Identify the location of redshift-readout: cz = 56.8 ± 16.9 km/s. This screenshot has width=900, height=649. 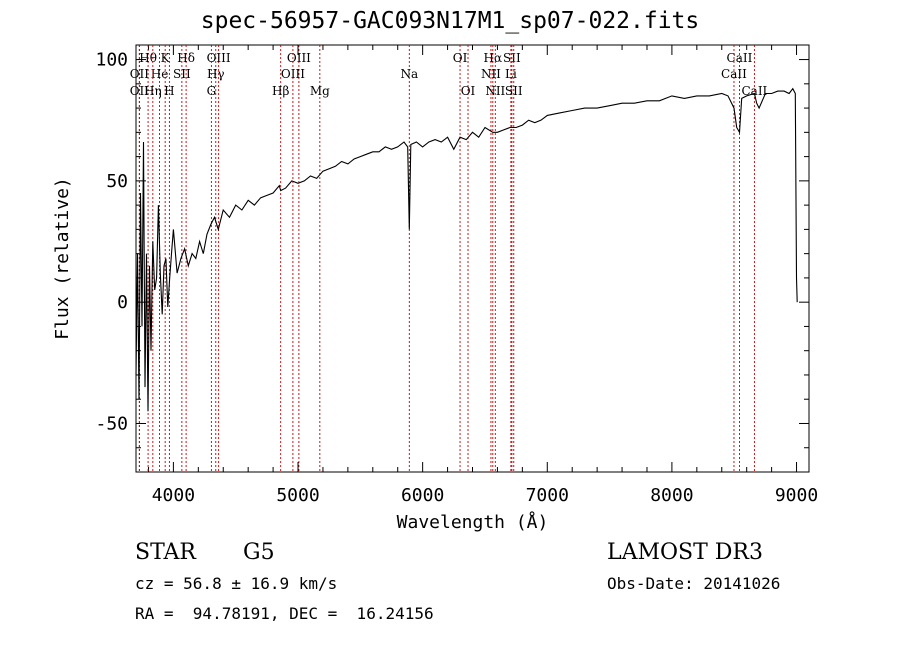
(236, 583).